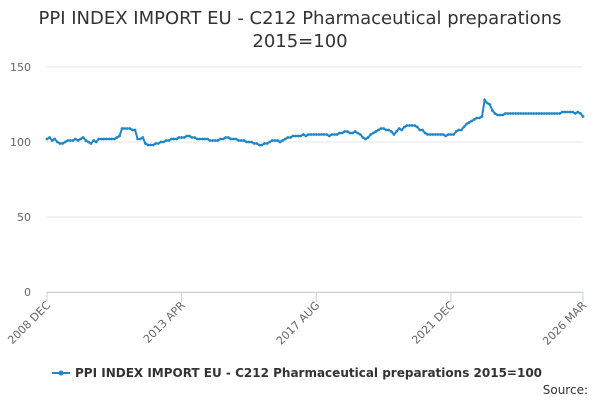  Describe the element at coordinates (564, 323) in the screenshot. I see `x-tick-label: 2026 MAR` at that location.